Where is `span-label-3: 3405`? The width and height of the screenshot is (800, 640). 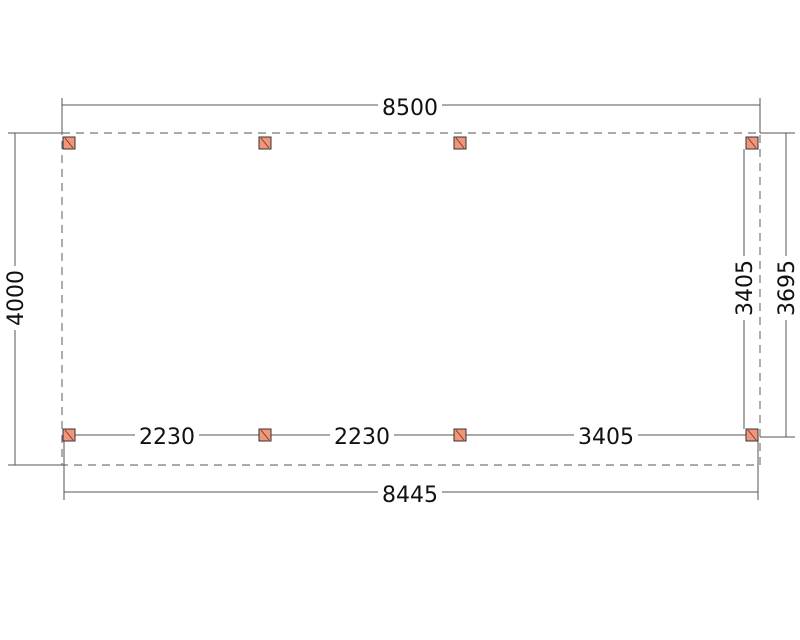 span-label-3: 3405 is located at coordinates (606, 437).